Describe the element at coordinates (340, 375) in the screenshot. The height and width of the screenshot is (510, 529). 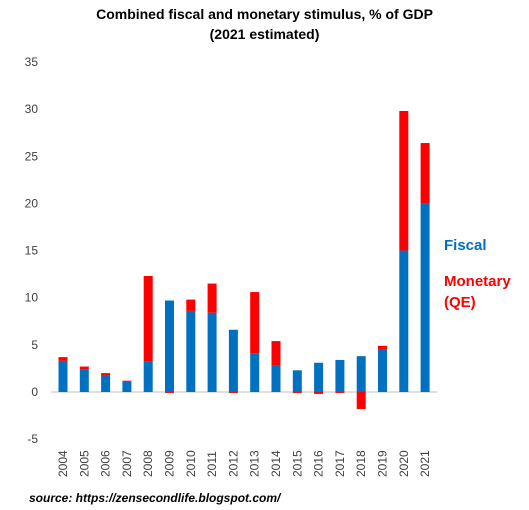
I see `bar-fiscal-2017` at that location.